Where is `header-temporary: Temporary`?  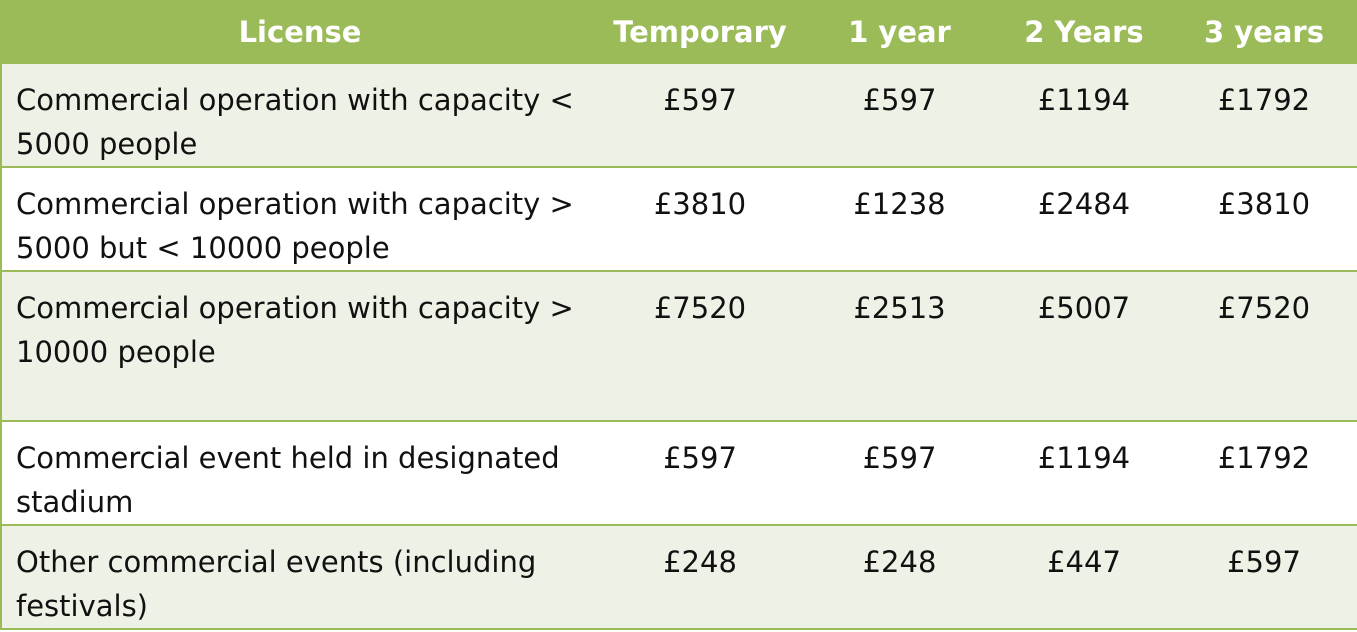 header-temporary: Temporary is located at coordinates (700, 32).